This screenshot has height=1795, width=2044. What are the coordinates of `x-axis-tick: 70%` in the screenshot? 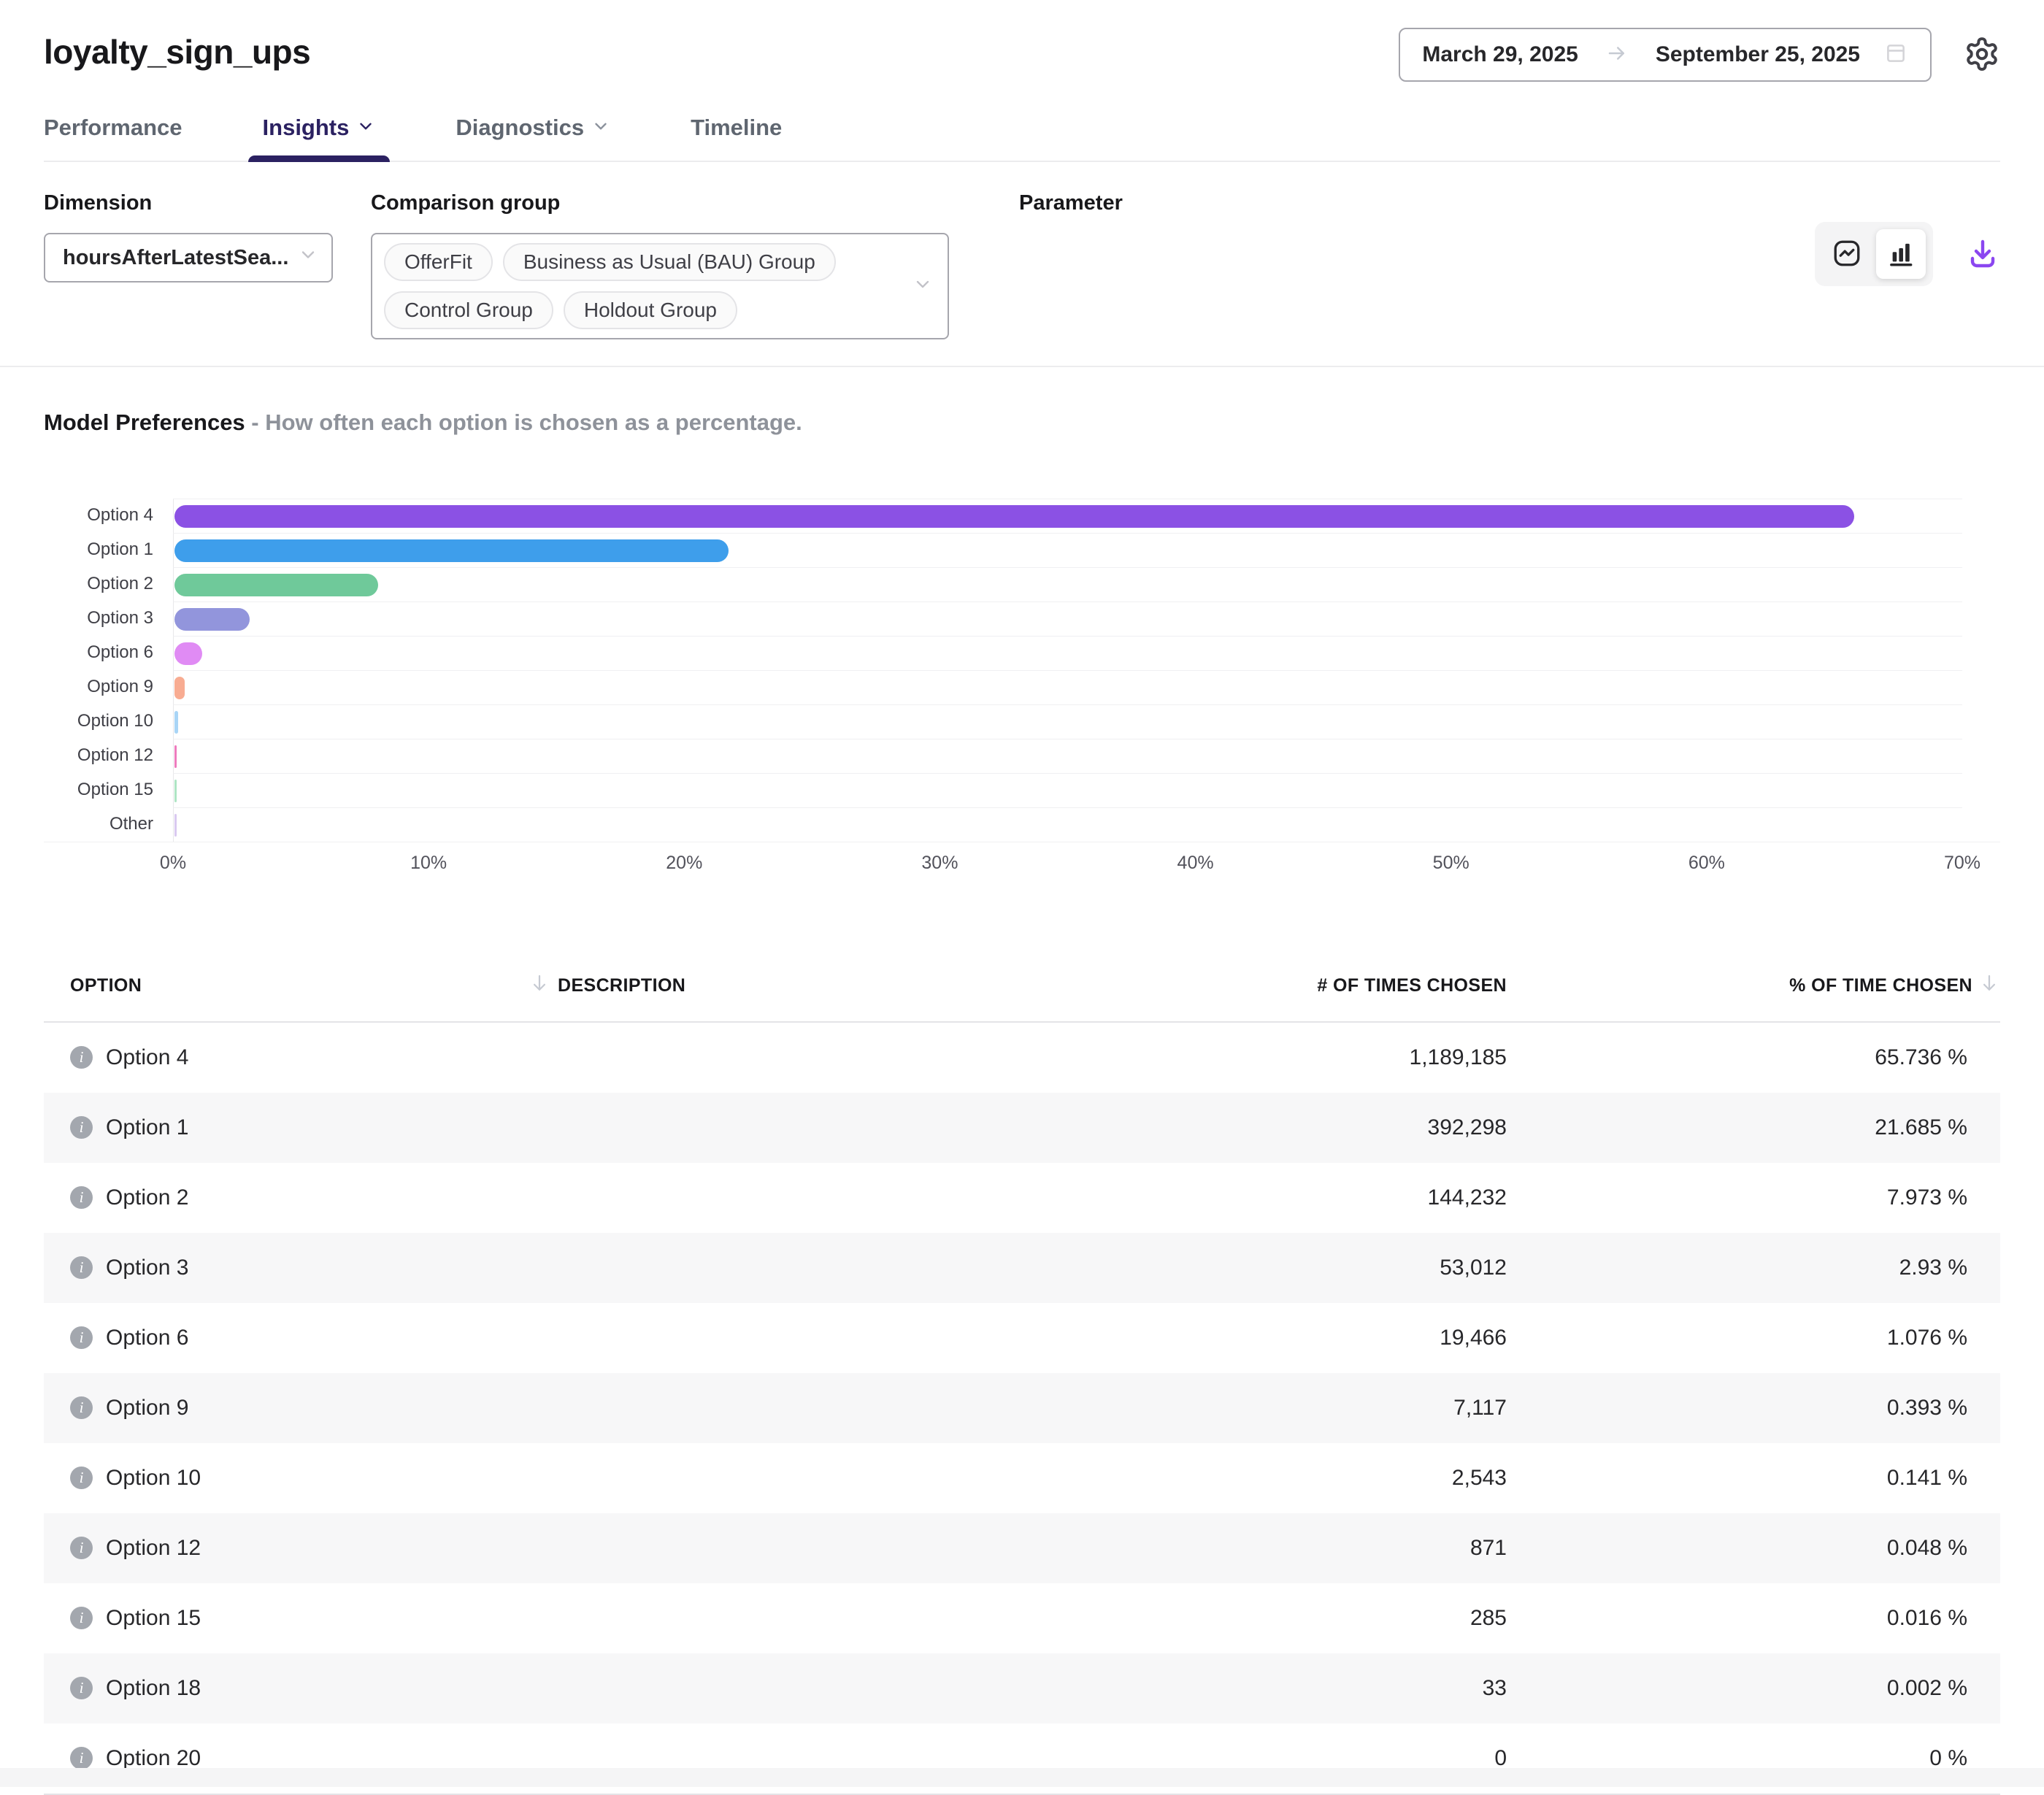 It's located at (1962, 862).